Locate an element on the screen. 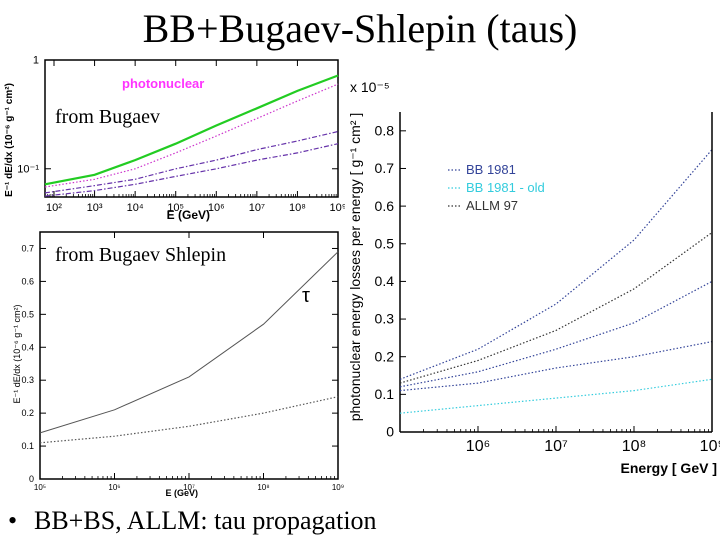 The width and height of the screenshot is (720, 540). y-tick-label: 10⁻¹ is located at coordinates (28, 169).